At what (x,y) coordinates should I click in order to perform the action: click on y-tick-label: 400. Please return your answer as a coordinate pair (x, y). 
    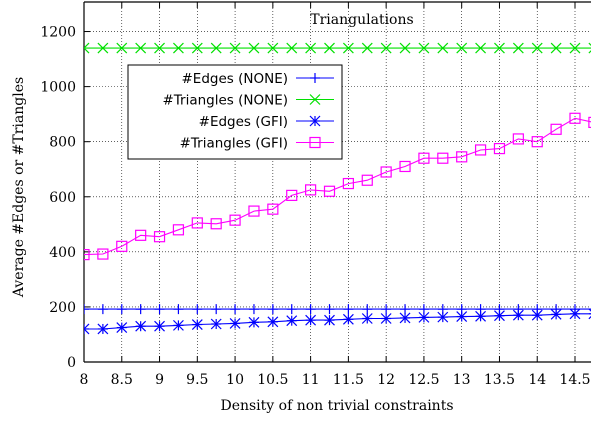
    Looking at the image, I should click on (62, 253).